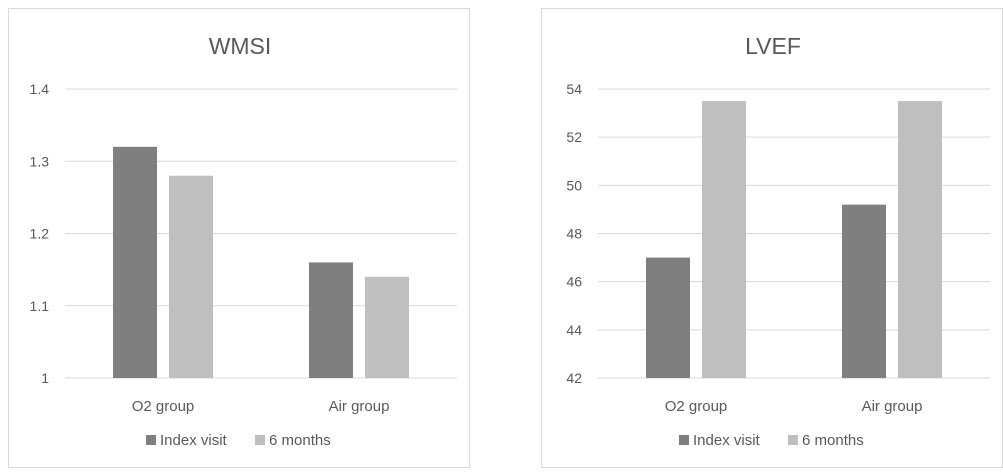 This screenshot has height=476, width=1003. Describe the element at coordinates (574, 378) in the screenshot. I see `y-tick-label: 42` at that location.